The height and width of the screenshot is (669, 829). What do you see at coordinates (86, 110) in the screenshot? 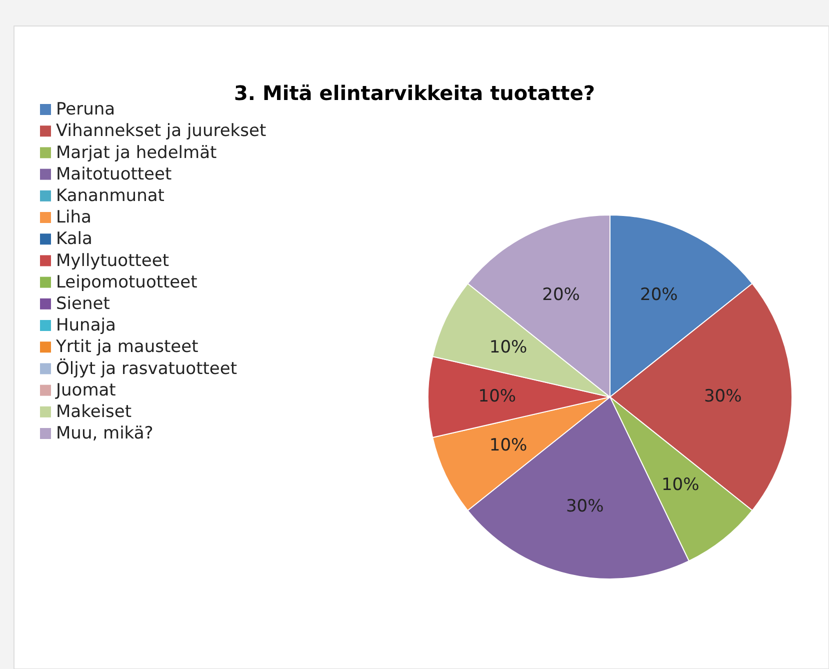
I see `legend-label: Peruna` at bounding box center [86, 110].